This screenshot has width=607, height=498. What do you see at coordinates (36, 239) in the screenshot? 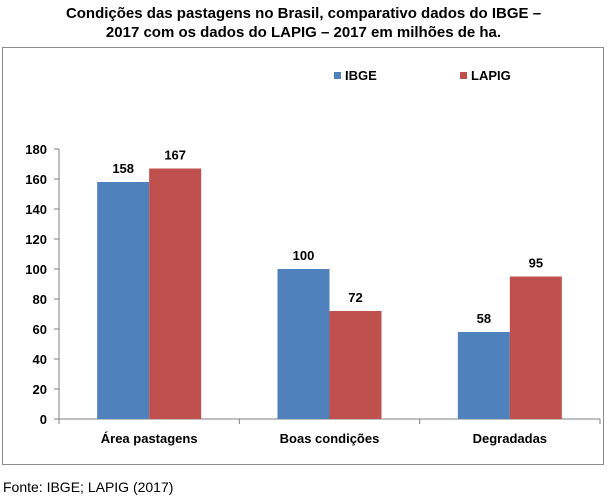
I see `y-tick-label: 120` at bounding box center [36, 239].